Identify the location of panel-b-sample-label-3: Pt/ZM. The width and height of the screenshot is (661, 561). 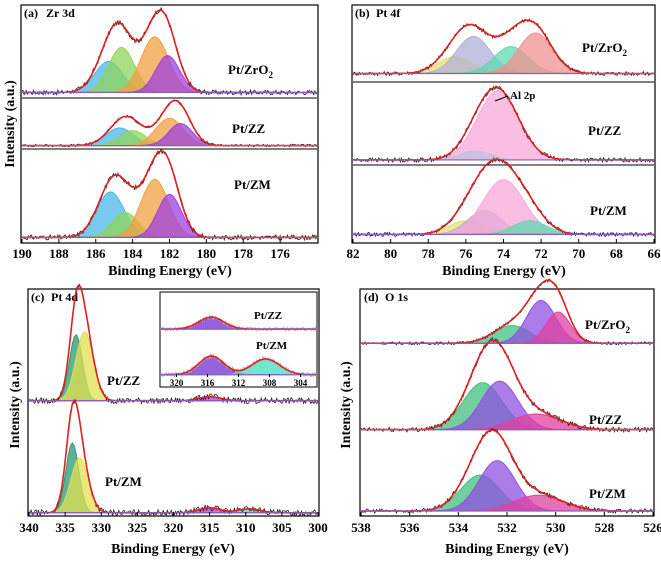
(608, 210).